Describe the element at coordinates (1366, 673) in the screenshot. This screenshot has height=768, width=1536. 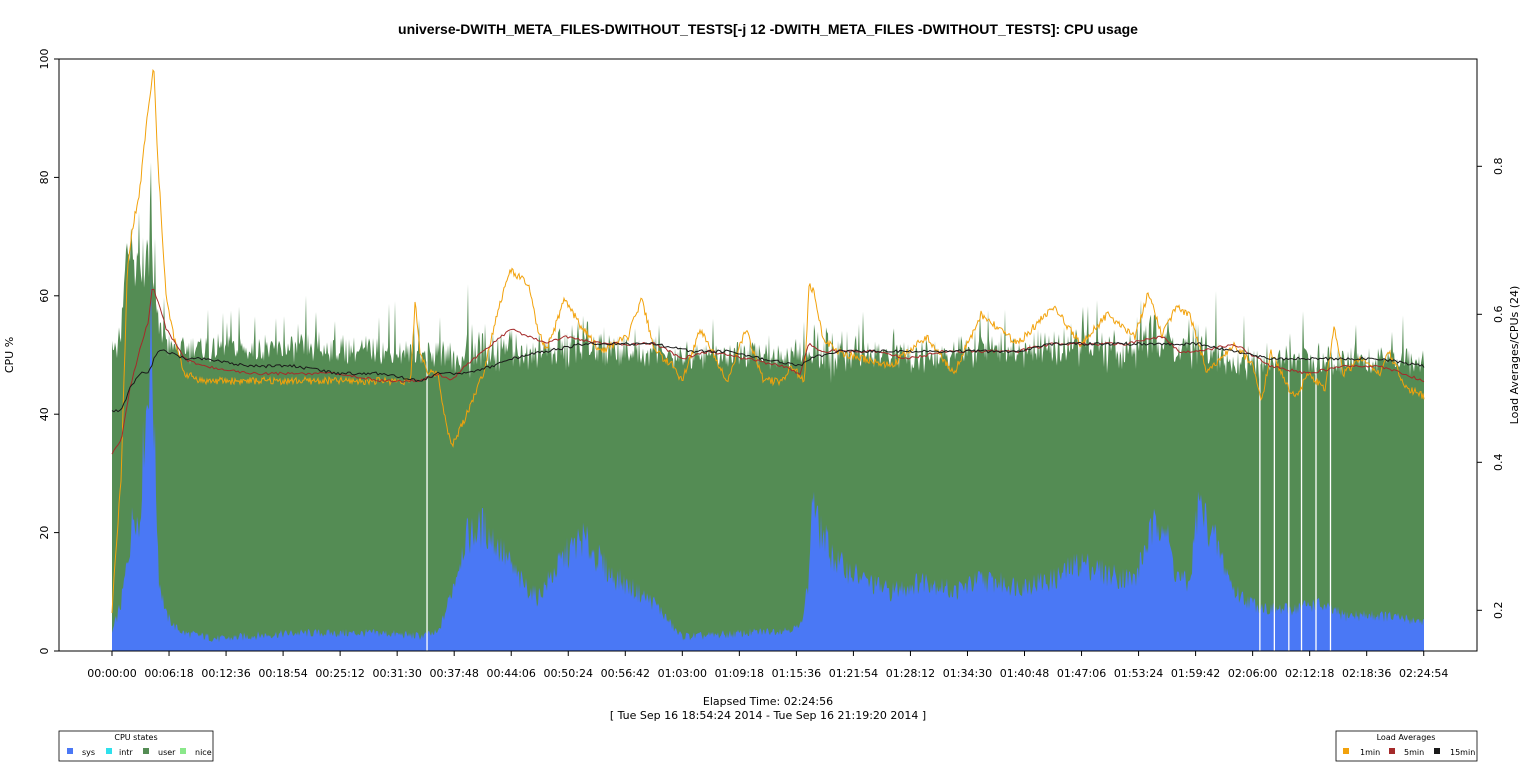
I see `x-tick-label-22: 02:18:36` at that location.